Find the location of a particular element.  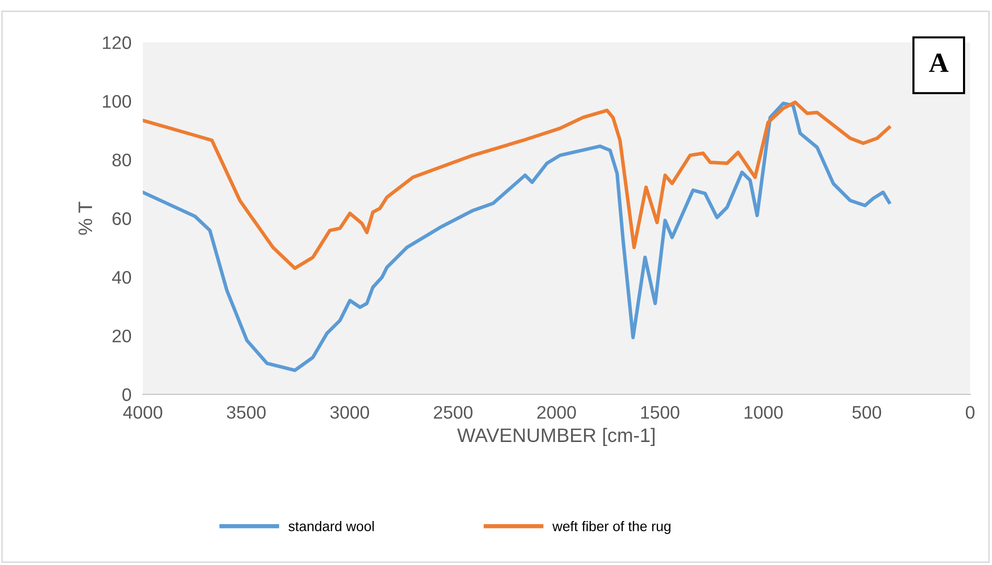

x-tick-label: 3500 is located at coordinates (246, 412).